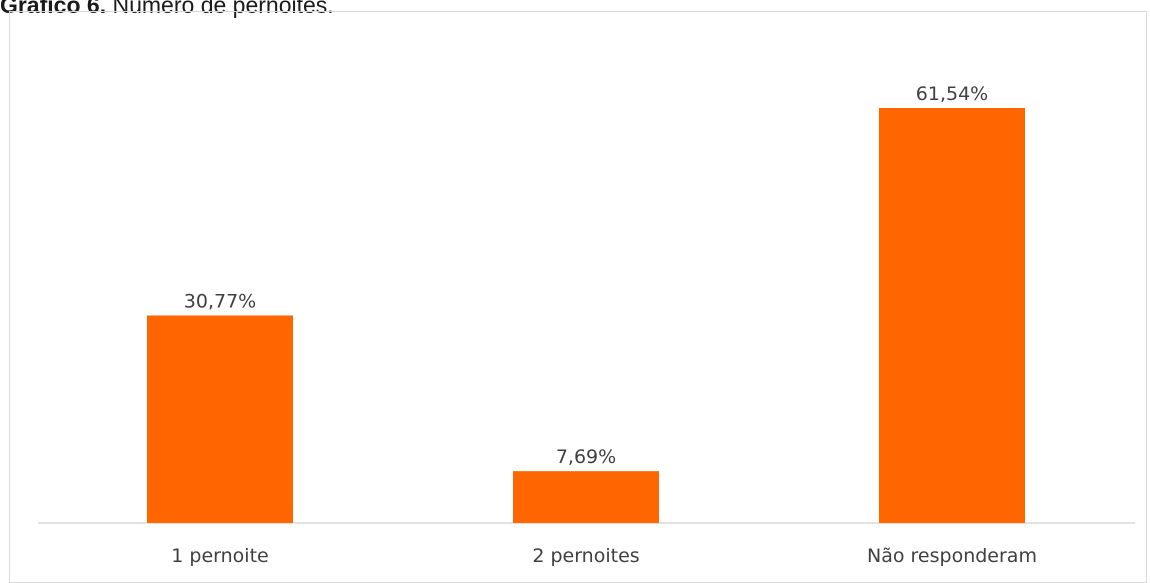 Image resolution: width=1150 pixels, height=583 pixels. Describe the element at coordinates (952, 94) in the screenshot. I see `value-label-nao-responderam: 61,54%` at that location.